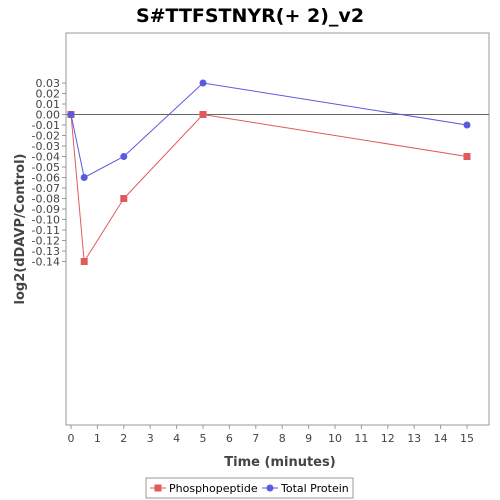  What do you see at coordinates (282, 438) in the screenshot?
I see `x-tick-label: 8` at bounding box center [282, 438].